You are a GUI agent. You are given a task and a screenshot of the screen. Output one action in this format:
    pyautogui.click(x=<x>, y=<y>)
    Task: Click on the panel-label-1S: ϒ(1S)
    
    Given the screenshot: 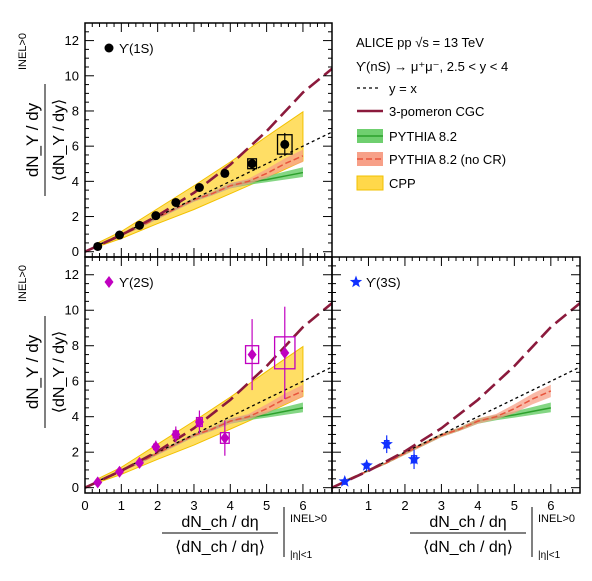 What is the action you would take?
    pyautogui.click(x=129, y=48)
    